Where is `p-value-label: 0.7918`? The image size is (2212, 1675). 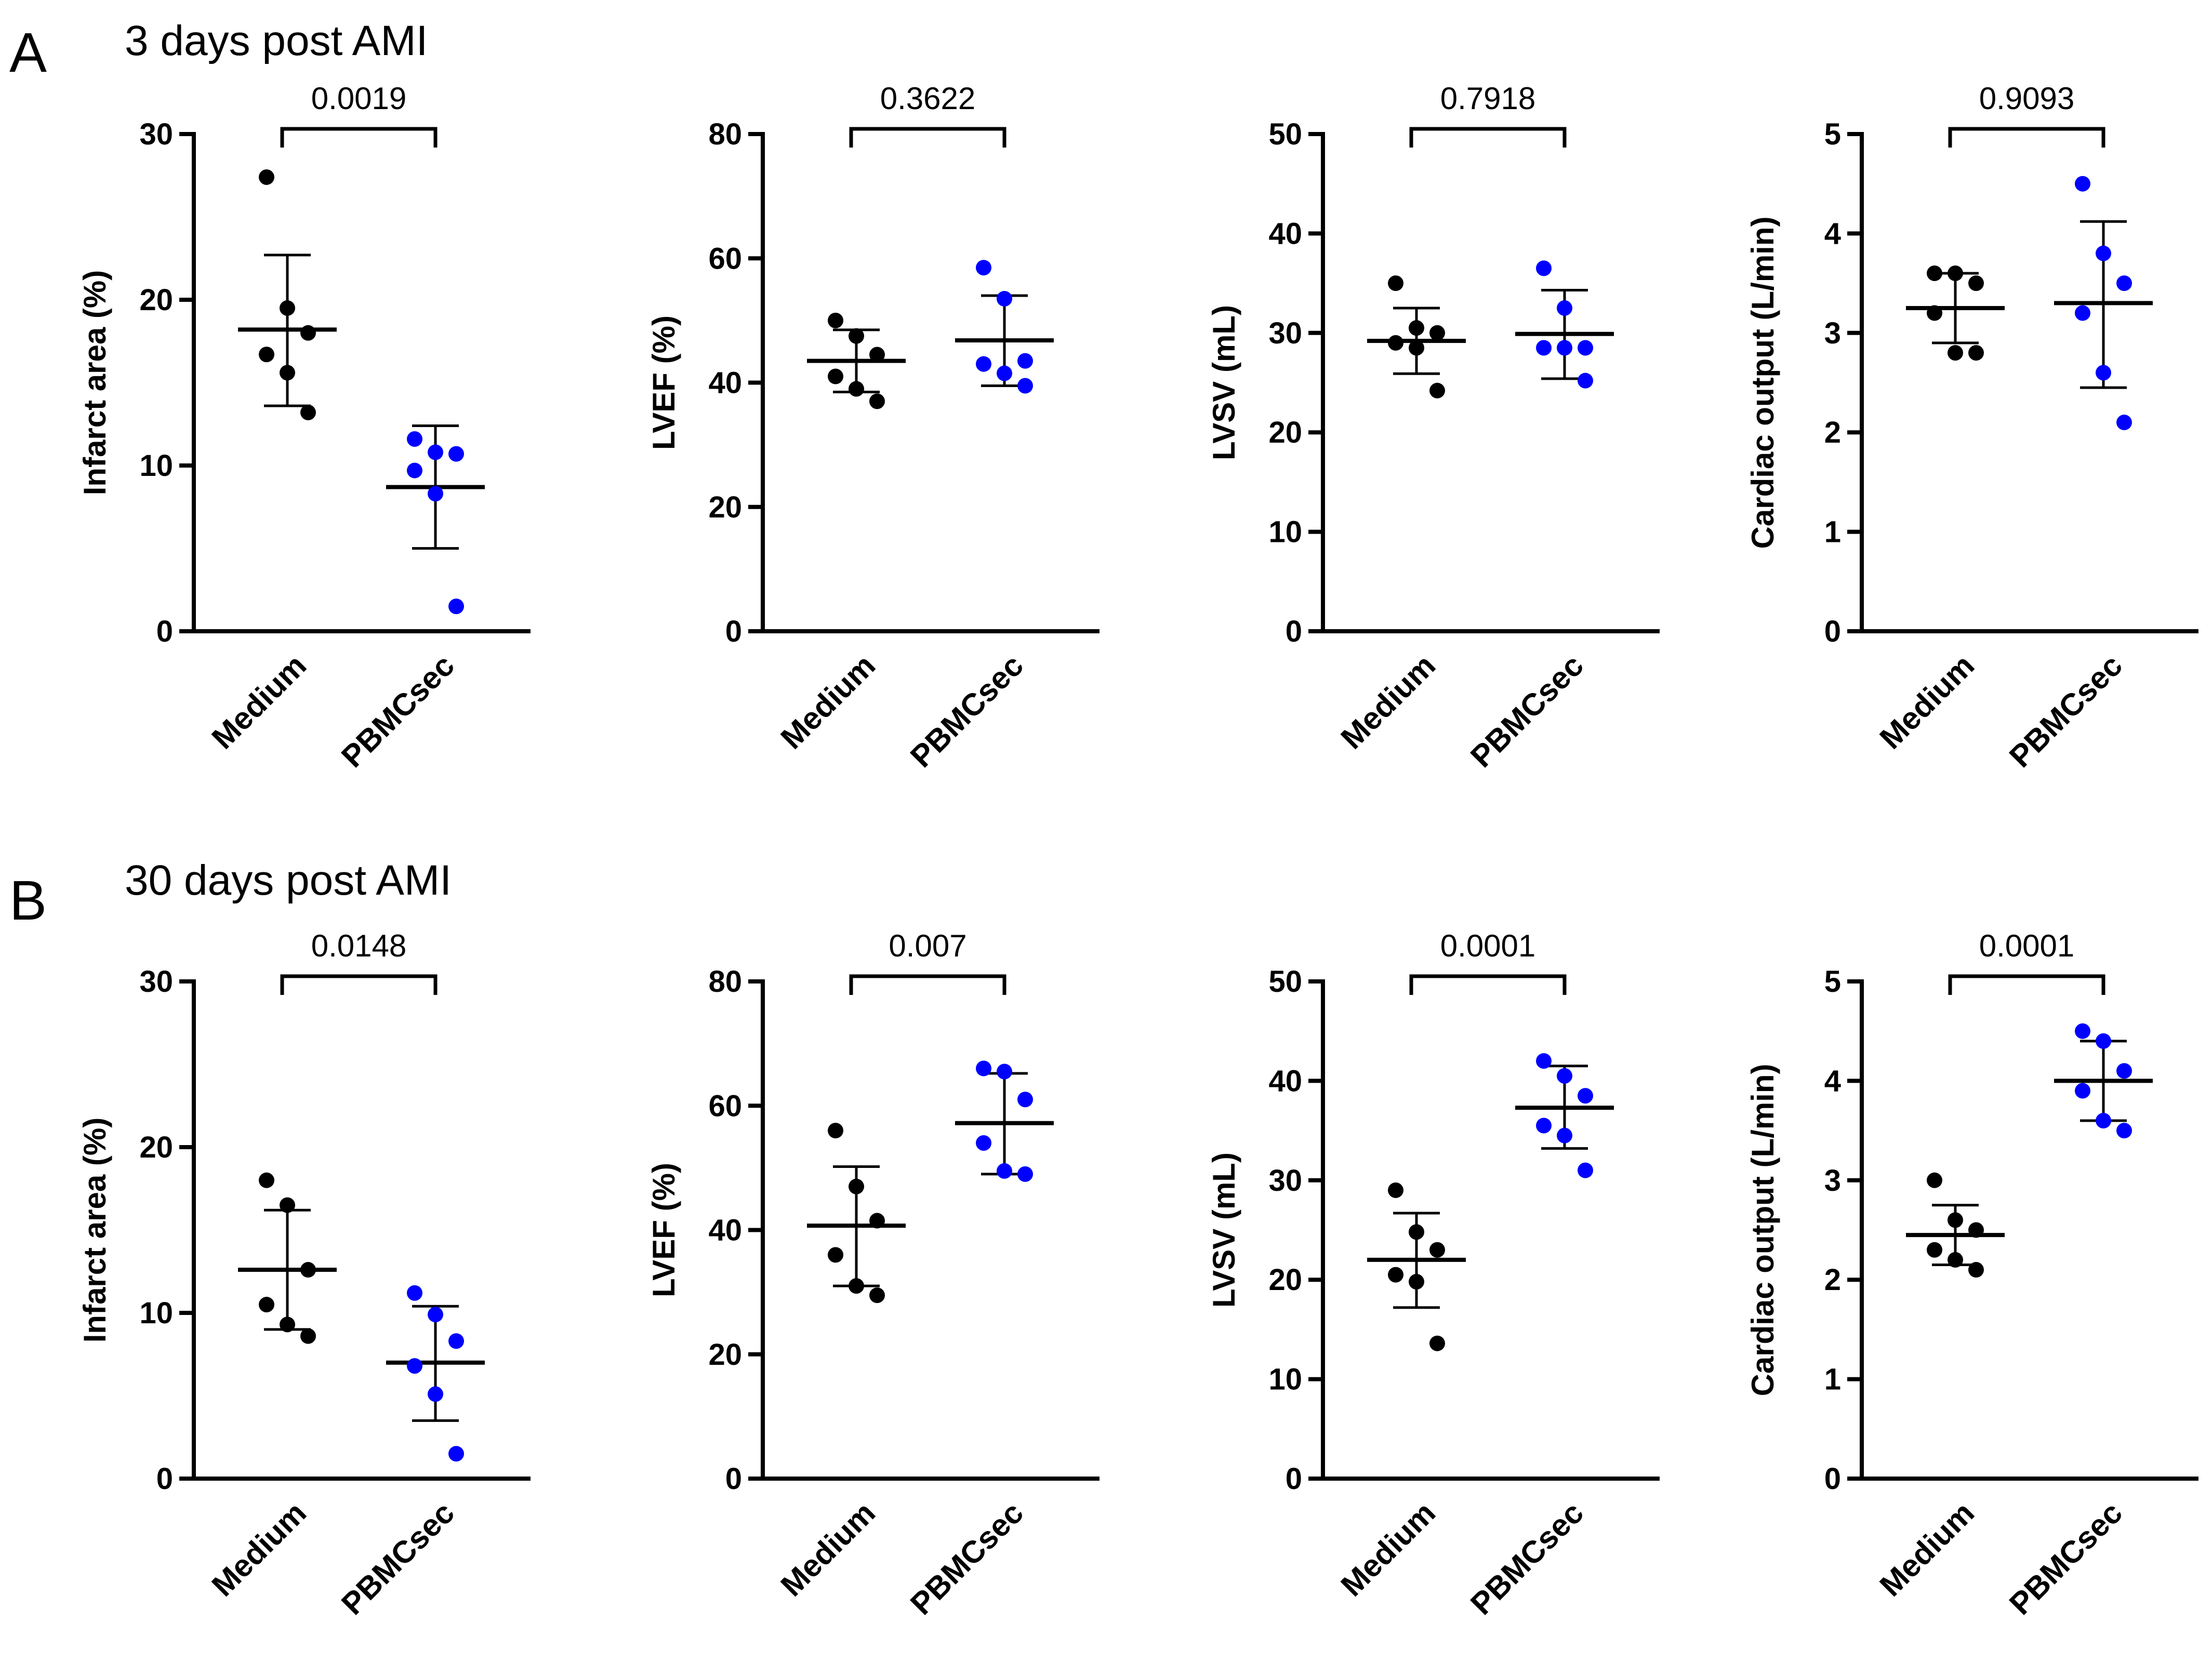 p-value-label: 0.7918 is located at coordinates (1488, 98).